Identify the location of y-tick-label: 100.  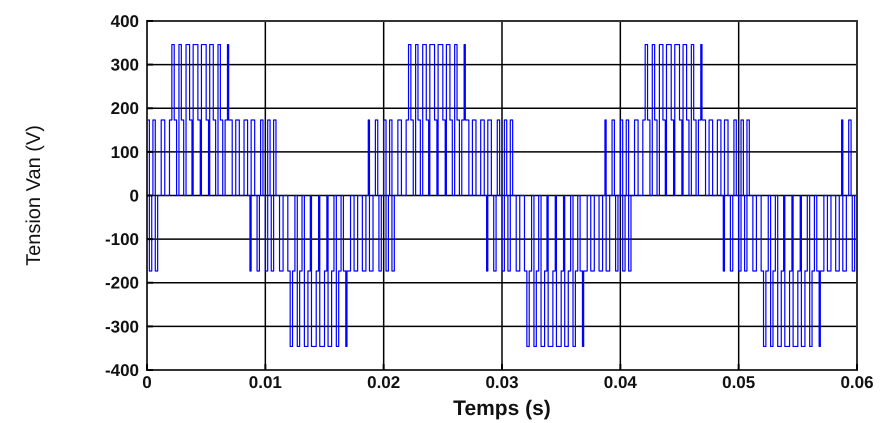
(124, 152).